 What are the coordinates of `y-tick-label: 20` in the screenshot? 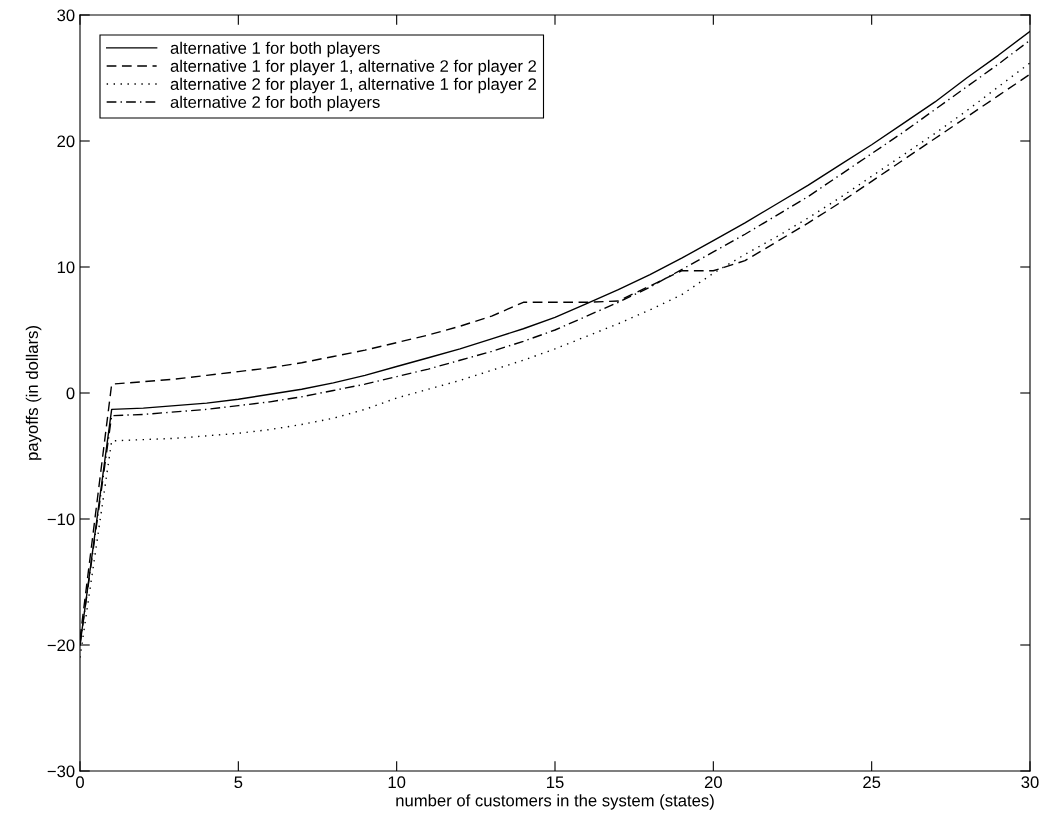 It's located at (66, 141).